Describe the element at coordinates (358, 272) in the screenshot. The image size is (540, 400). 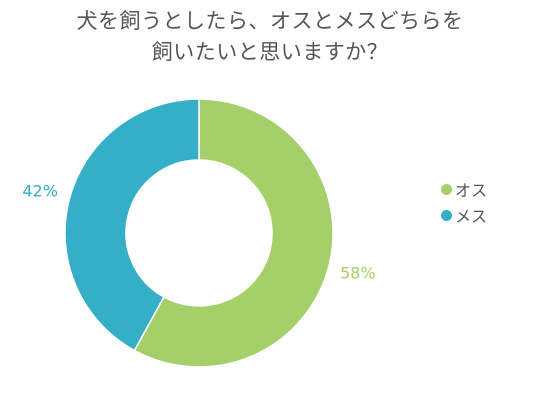
I see `data-label-male: 58%` at that location.